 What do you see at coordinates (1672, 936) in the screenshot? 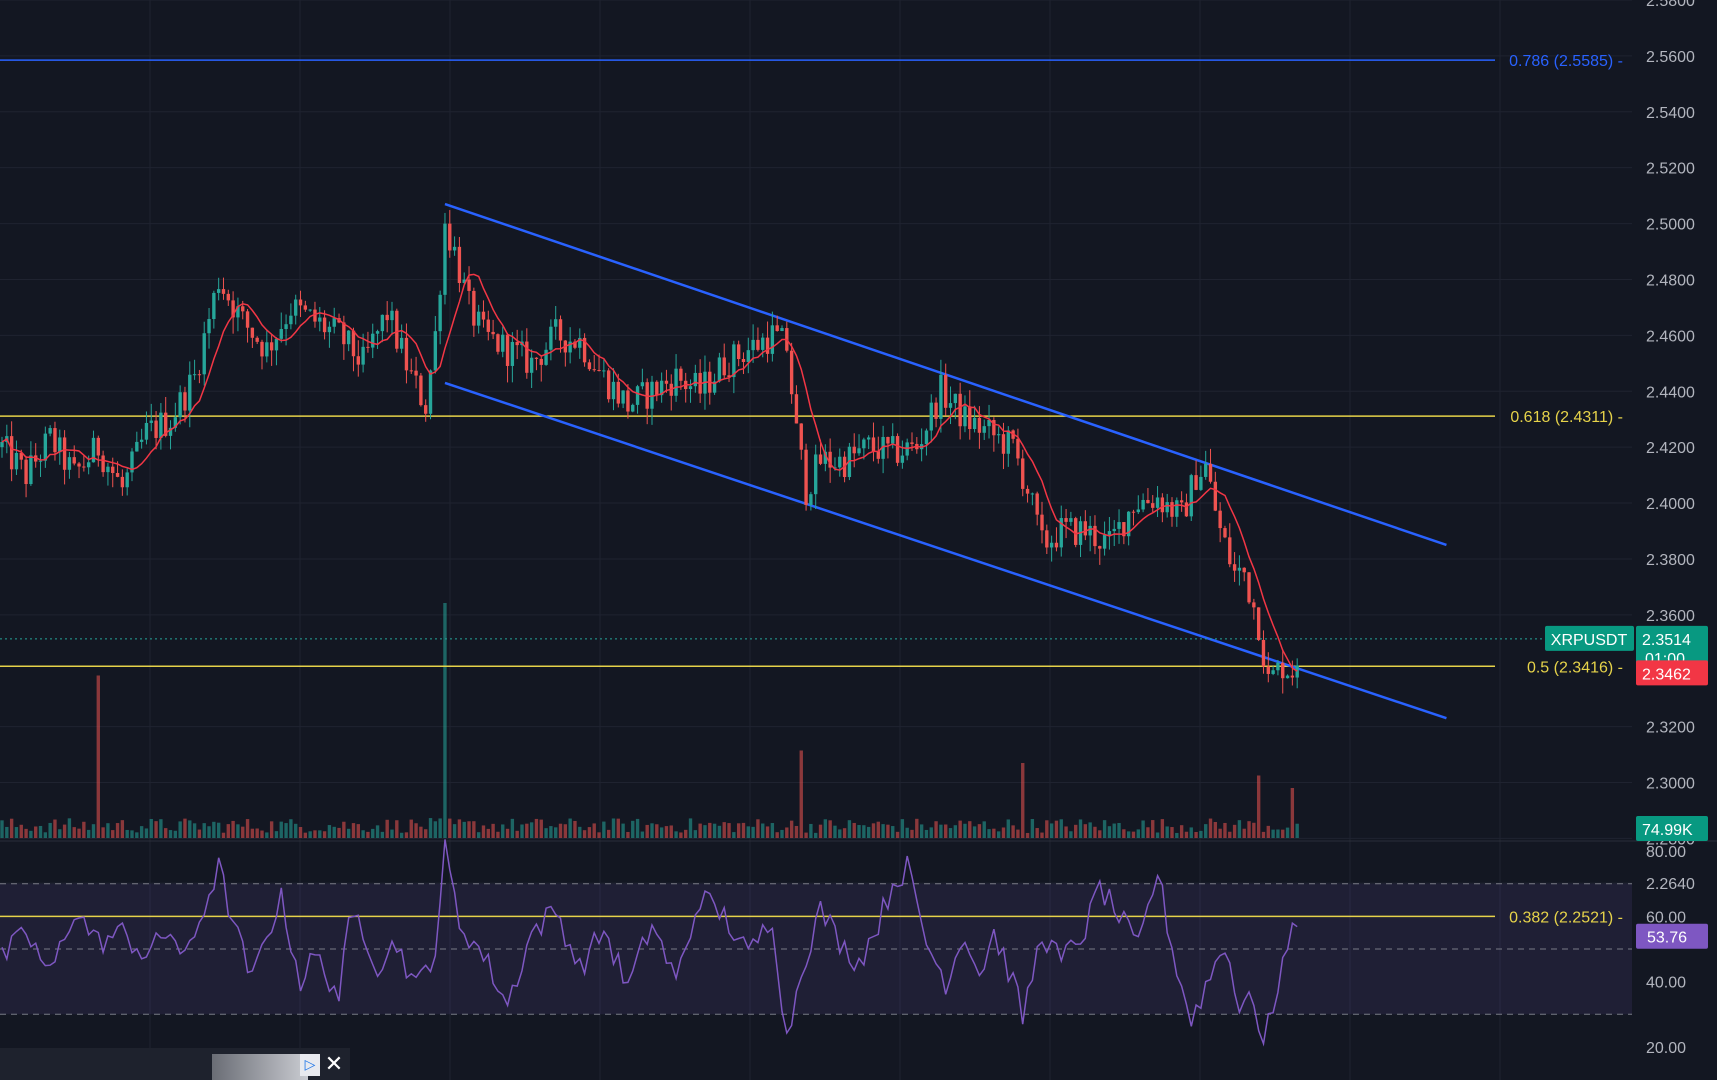
I see `rsi-badge` at bounding box center [1672, 936].